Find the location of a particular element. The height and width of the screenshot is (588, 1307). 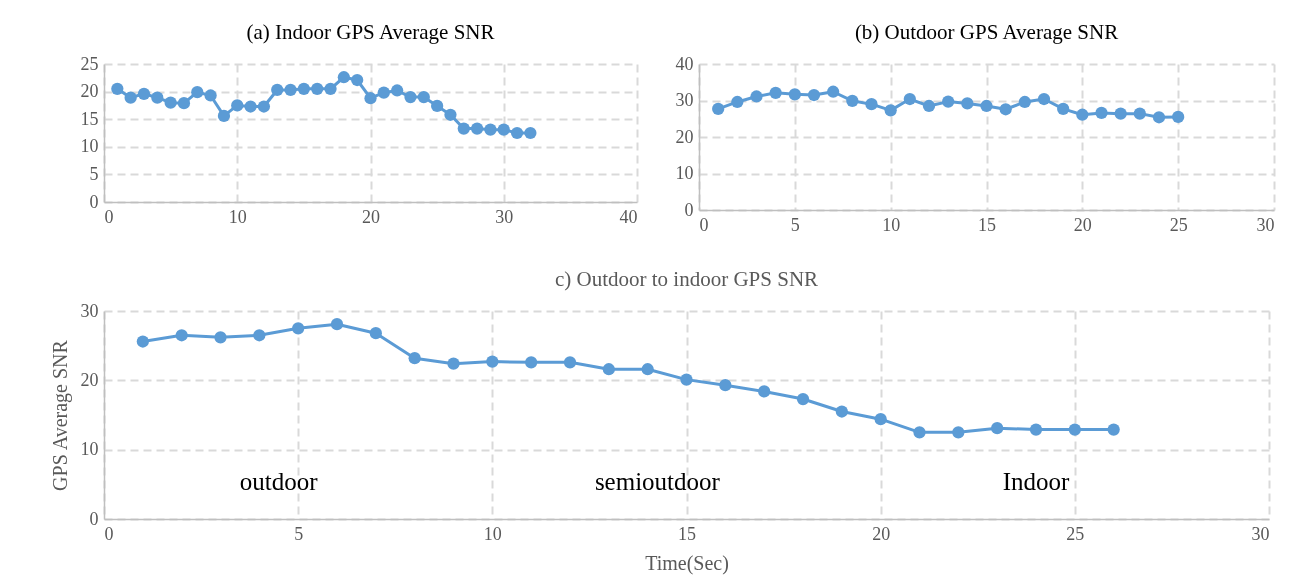

chart-title: c) Outdoor to indoor GPS SNR is located at coordinates (686, 279).